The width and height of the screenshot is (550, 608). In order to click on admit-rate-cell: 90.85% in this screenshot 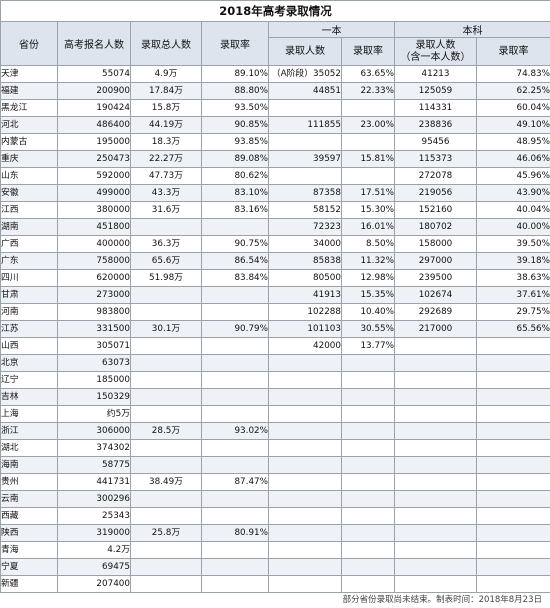, I will do `click(235, 125)`.